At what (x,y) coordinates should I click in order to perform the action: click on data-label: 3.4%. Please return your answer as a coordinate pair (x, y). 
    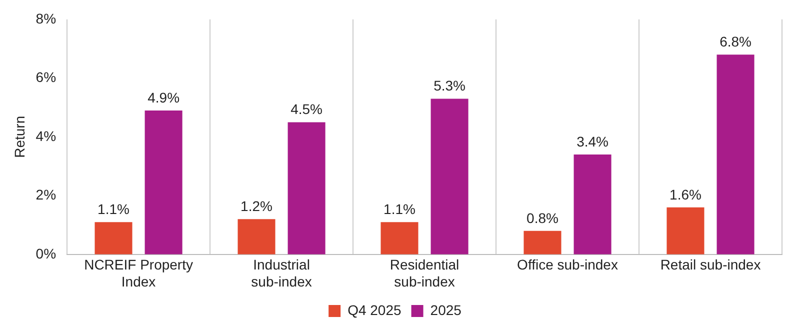
    Looking at the image, I should click on (592, 141).